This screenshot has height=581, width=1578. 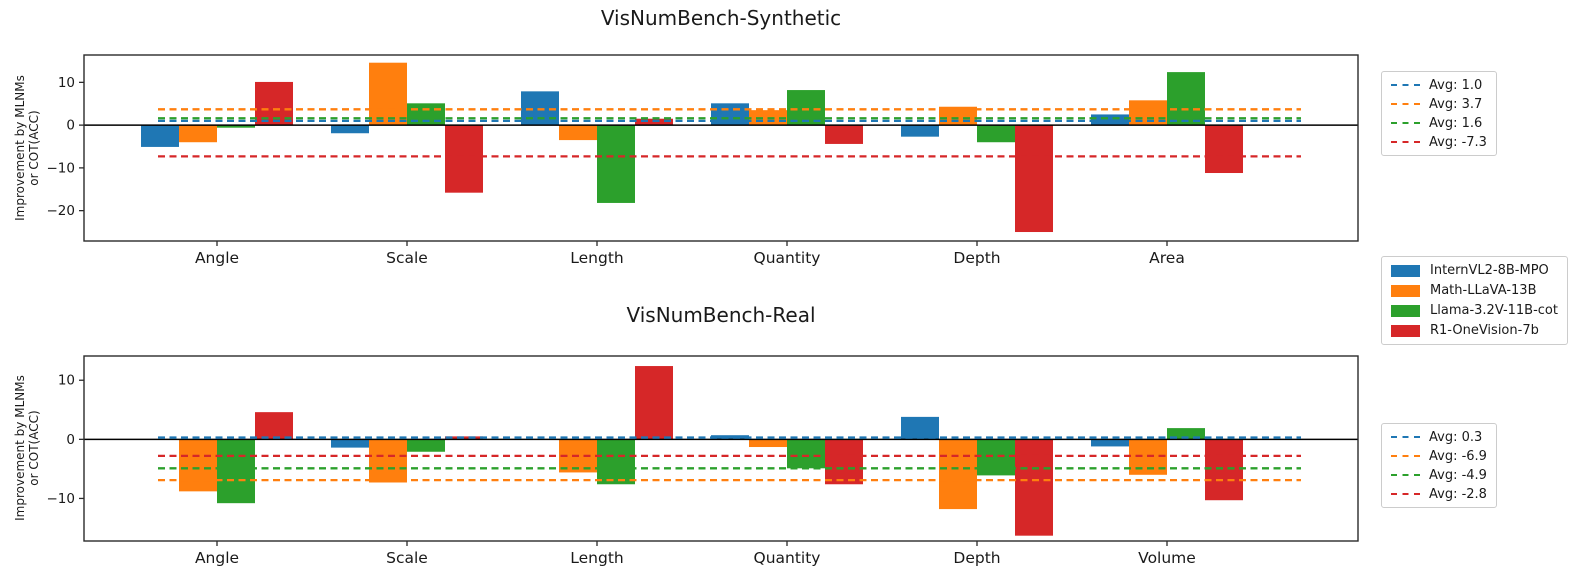 I want to click on bar-Math-LLaVA-13B-Depth, so click(x=958, y=474).